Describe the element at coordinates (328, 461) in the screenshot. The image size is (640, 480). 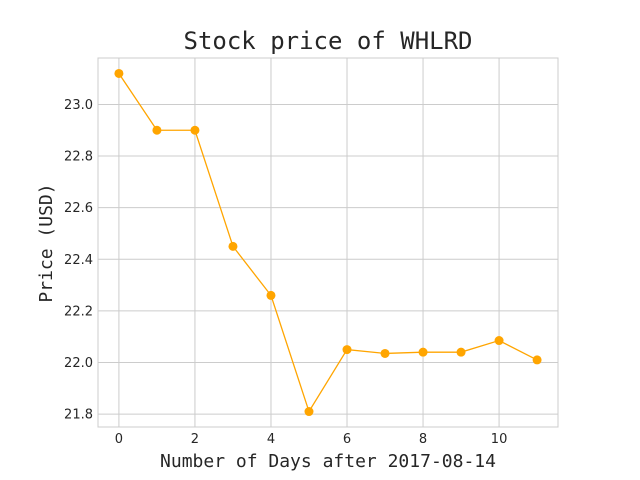
I see `x-axis-label: Number of Days after 2017-08-14` at that location.